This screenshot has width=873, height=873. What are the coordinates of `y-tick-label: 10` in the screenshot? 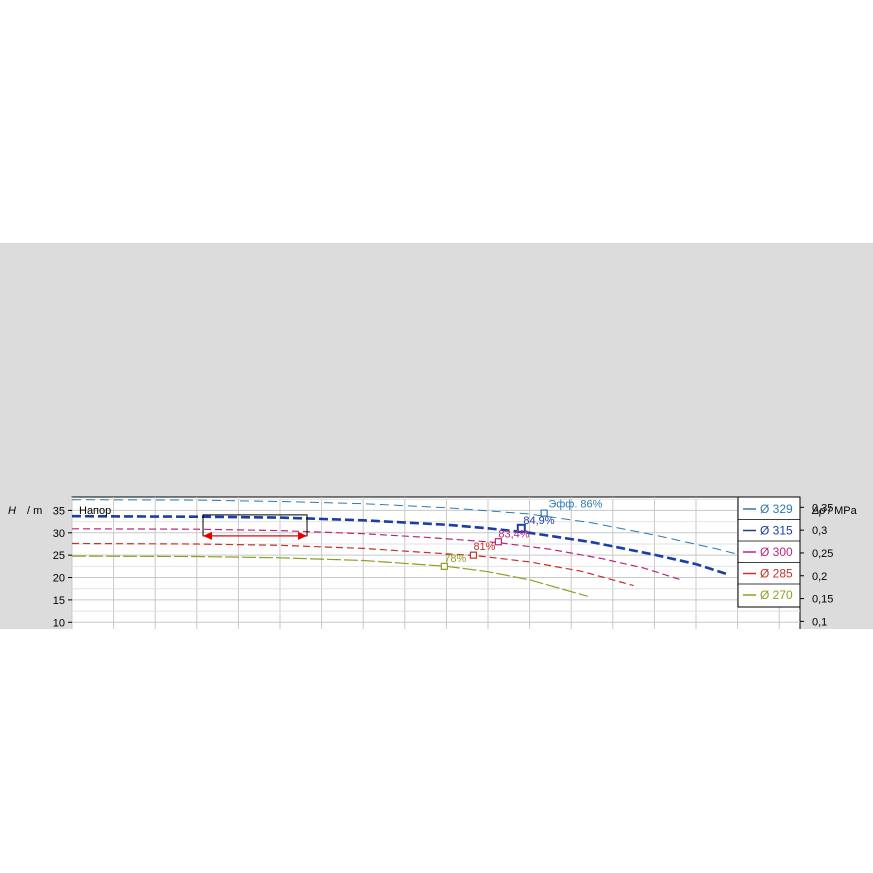 It's located at (59, 623).